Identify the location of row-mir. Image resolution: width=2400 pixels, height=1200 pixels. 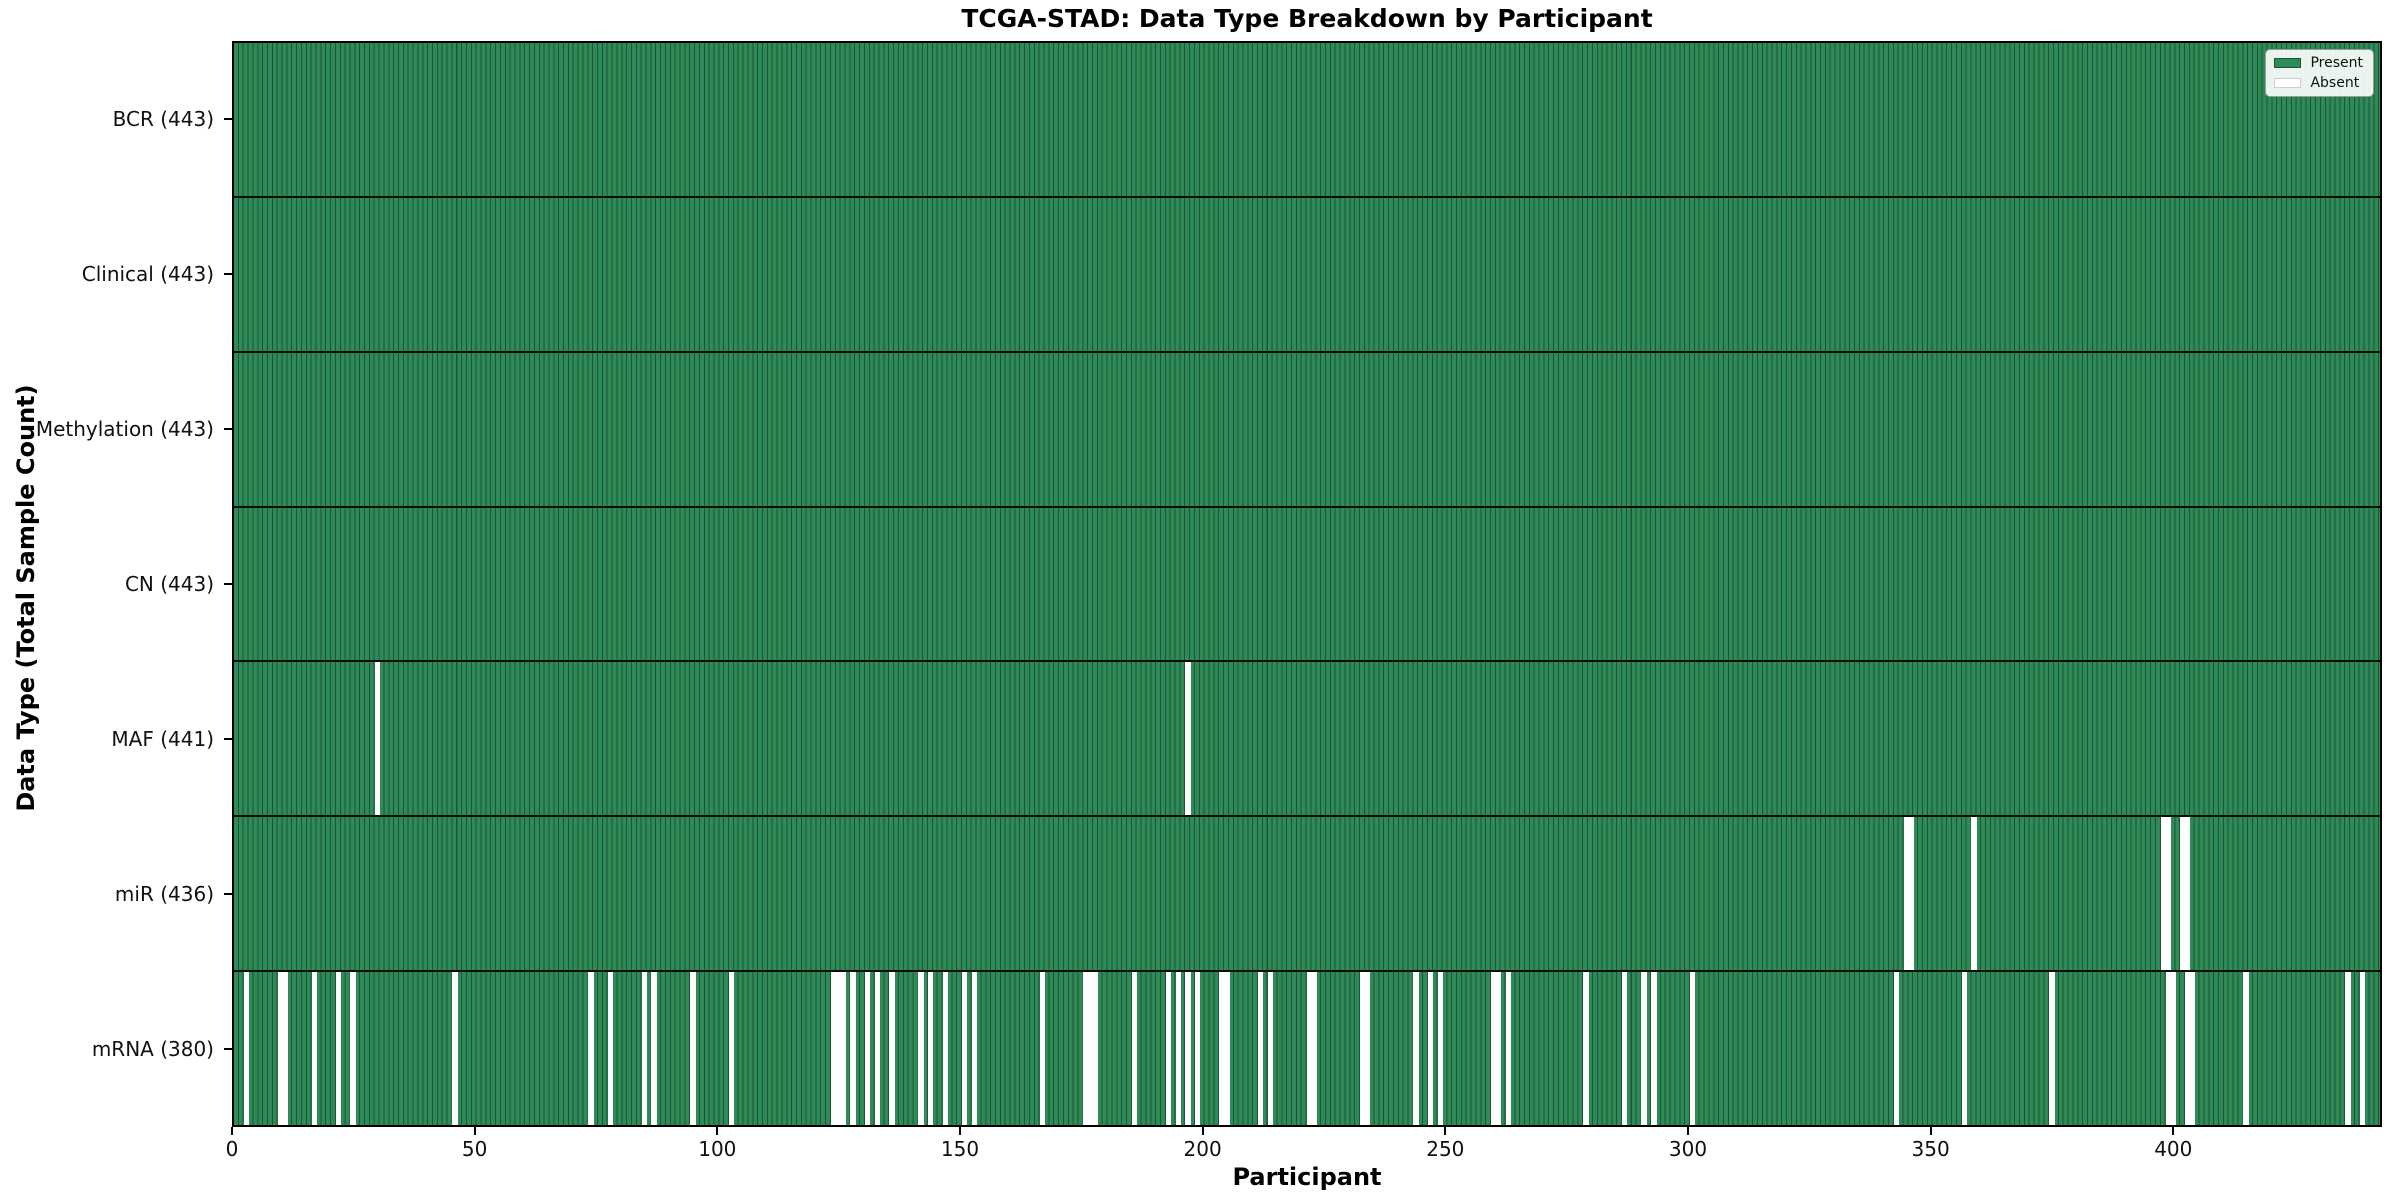
(1307, 893).